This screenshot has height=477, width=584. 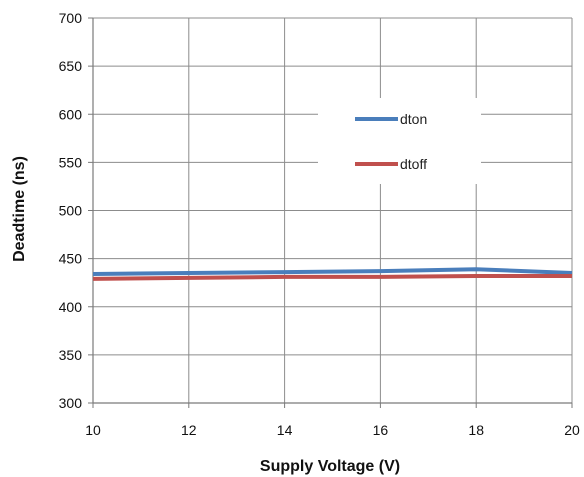 What do you see at coordinates (71, 259) in the screenshot?
I see `y-tick-label: 450` at bounding box center [71, 259].